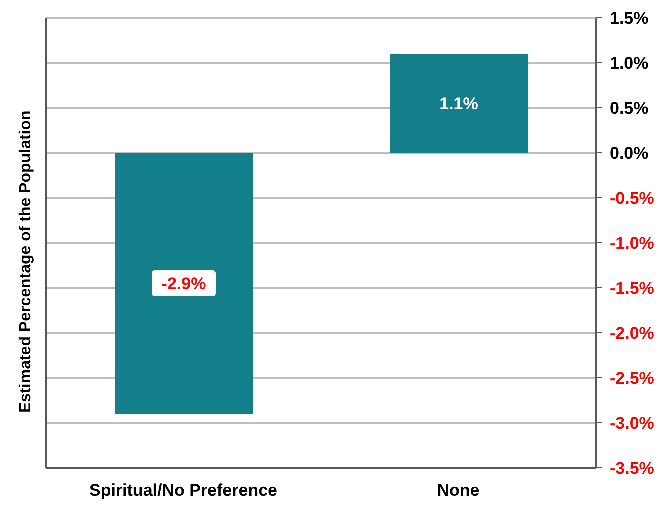 This screenshot has height=510, width=668. Describe the element at coordinates (632, 423) in the screenshot. I see `y-tick-label: -3.0%` at that location.